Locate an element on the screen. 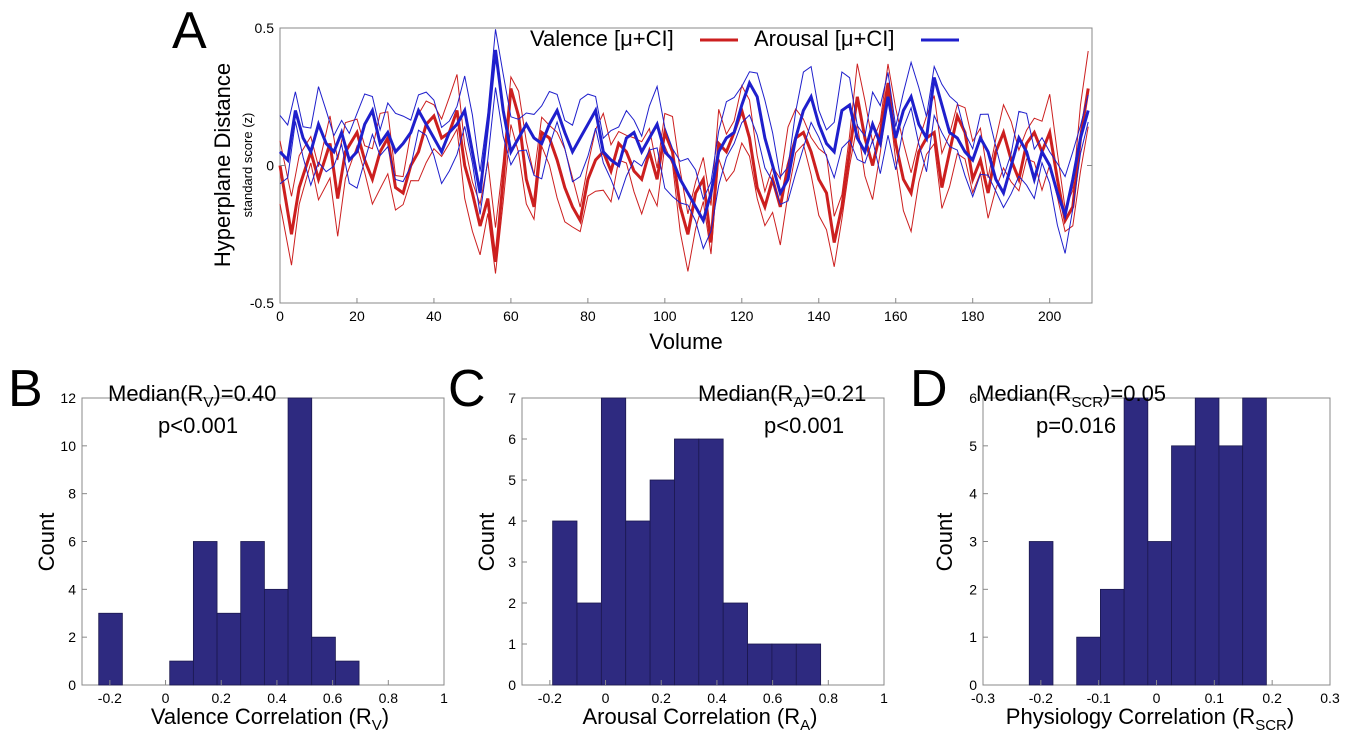 The height and width of the screenshot is (740, 1359). ci-upper-arousal is located at coordinates (684, 115).